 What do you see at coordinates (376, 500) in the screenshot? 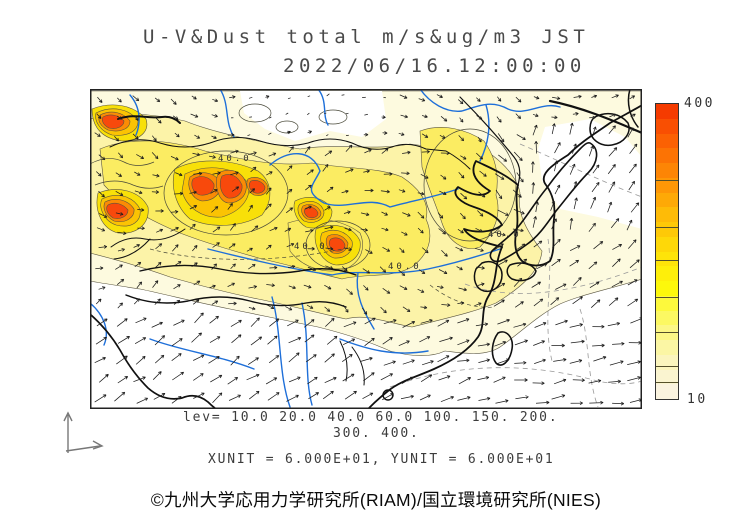
I see `copyright-text: ©九州大学応用力学研究所(RIAM)/国立環境研究所(NIES)` at bounding box center [376, 500].